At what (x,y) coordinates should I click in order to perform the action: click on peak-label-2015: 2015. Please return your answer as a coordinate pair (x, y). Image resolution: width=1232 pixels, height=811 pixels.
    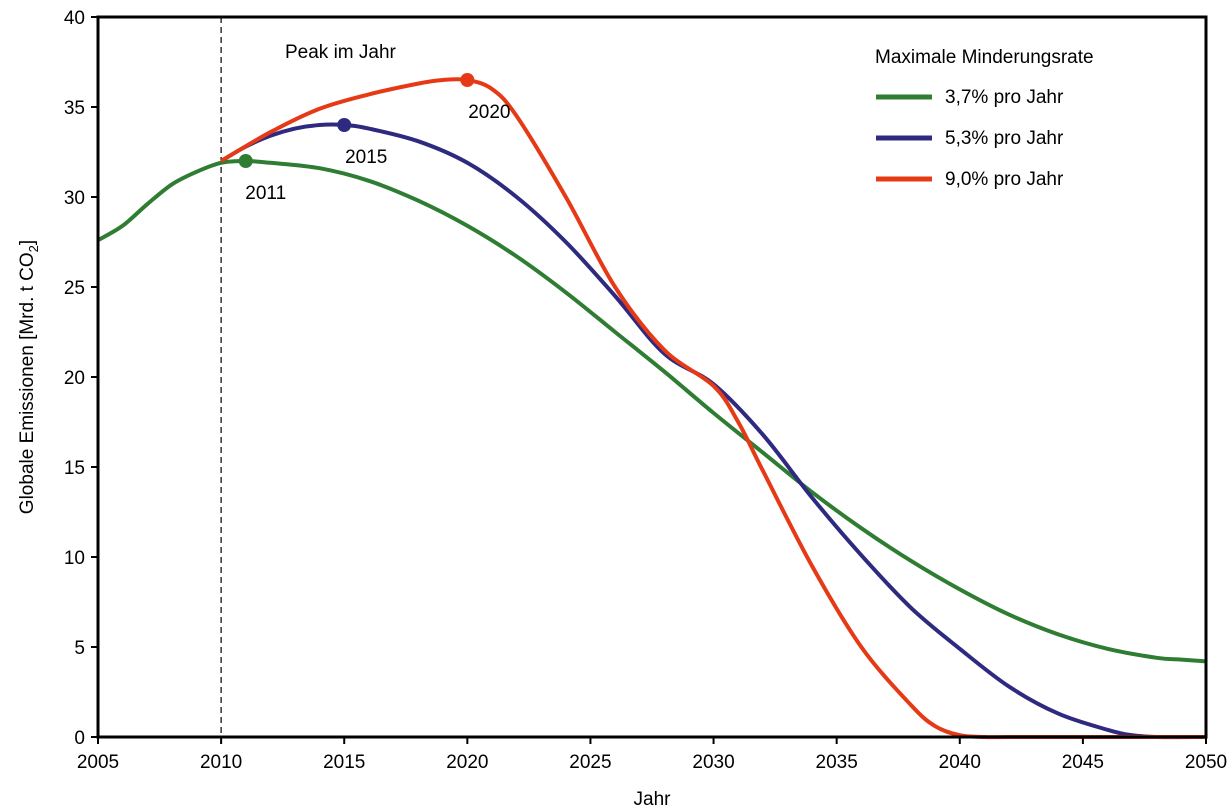
    Looking at the image, I should click on (366, 157).